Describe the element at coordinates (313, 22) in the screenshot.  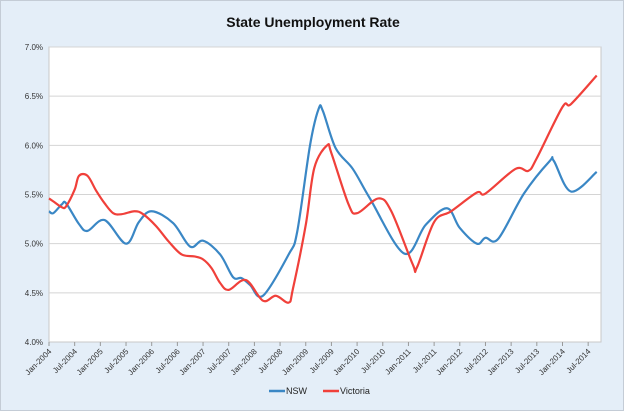
I see `chart-title: State Unemployment Rate` at that location.